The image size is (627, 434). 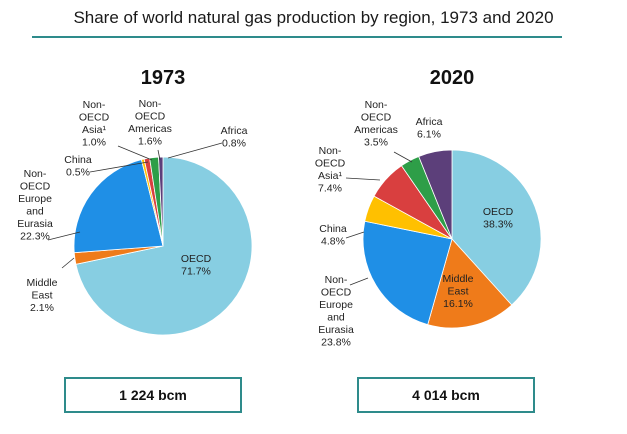 I want to click on leader-line-1973-non-oecd-americas, so click(x=159, y=155).